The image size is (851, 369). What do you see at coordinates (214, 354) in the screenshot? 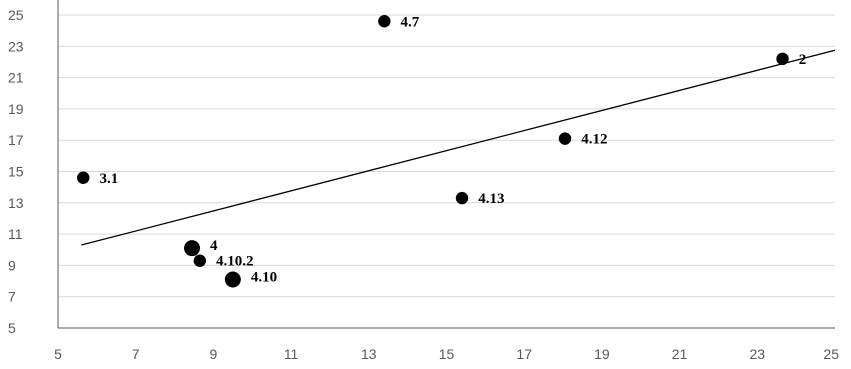
I see `x-tick-label: 9` at bounding box center [214, 354].